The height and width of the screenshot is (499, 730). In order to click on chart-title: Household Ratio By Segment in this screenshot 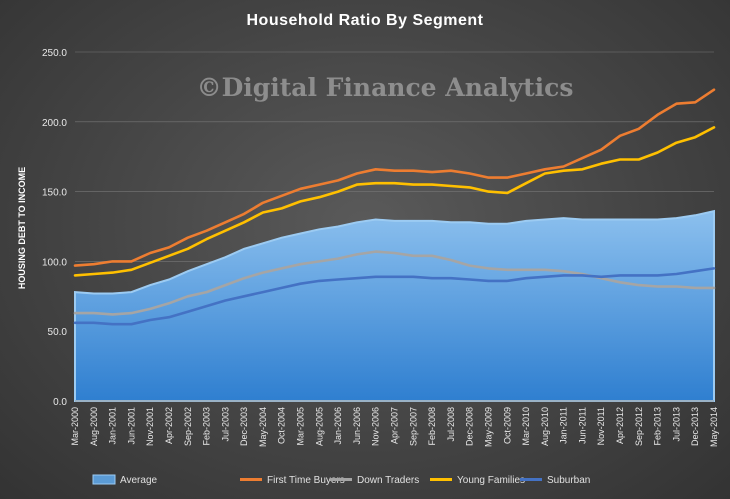, I will do `click(364, 20)`.